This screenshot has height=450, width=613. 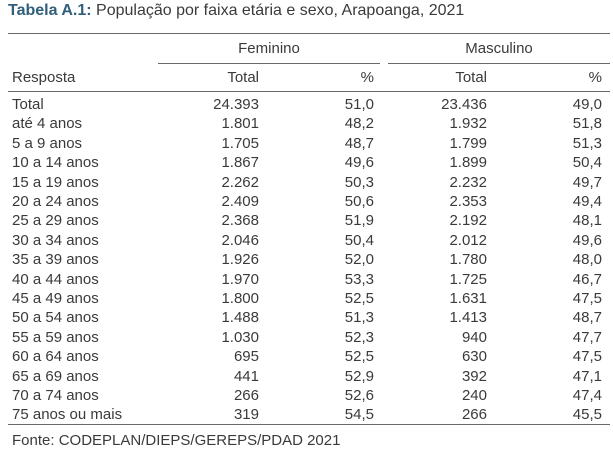 What do you see at coordinates (359, 317) in the screenshot?
I see `cell-female-pct: 51,3` at bounding box center [359, 317].